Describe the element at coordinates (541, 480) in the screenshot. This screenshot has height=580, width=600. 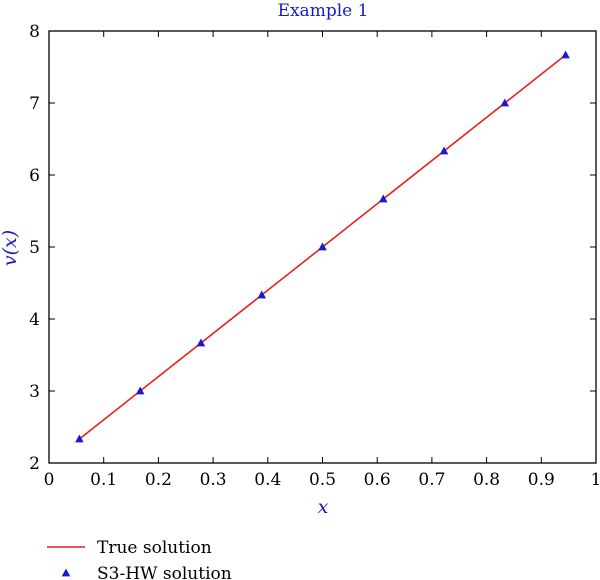
I see `x-tick-label: 0.9` at that location.